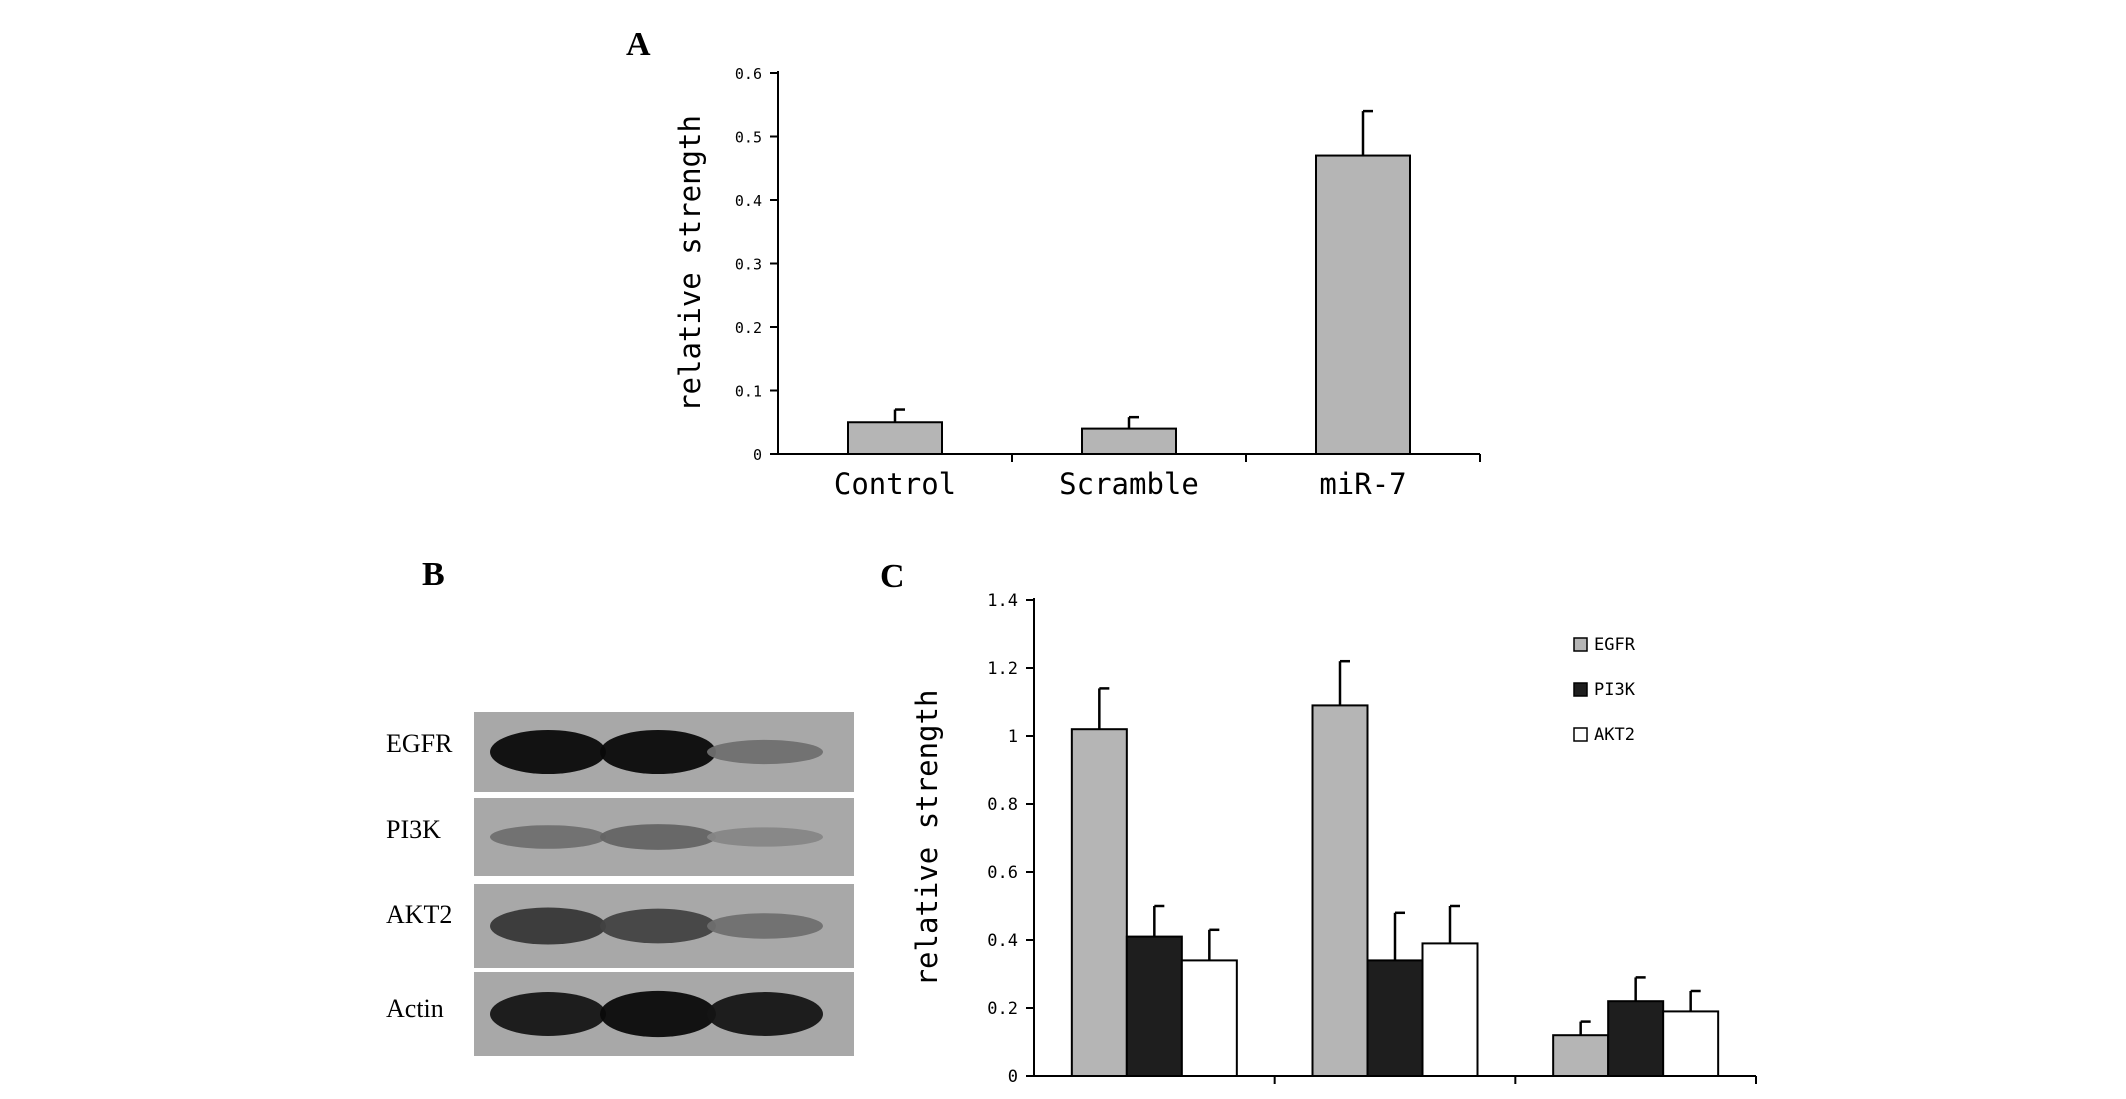 Image resolution: width=2126 pixels, height=1099 pixels. I want to click on panel-a-label: A, so click(638, 44).